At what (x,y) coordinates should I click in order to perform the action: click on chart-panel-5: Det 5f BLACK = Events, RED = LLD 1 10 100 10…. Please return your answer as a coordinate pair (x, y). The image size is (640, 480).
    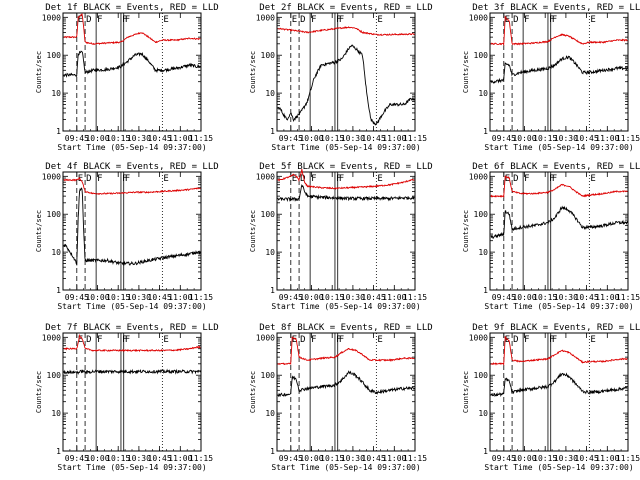
    Looking at the image, I should click on (341, 236).